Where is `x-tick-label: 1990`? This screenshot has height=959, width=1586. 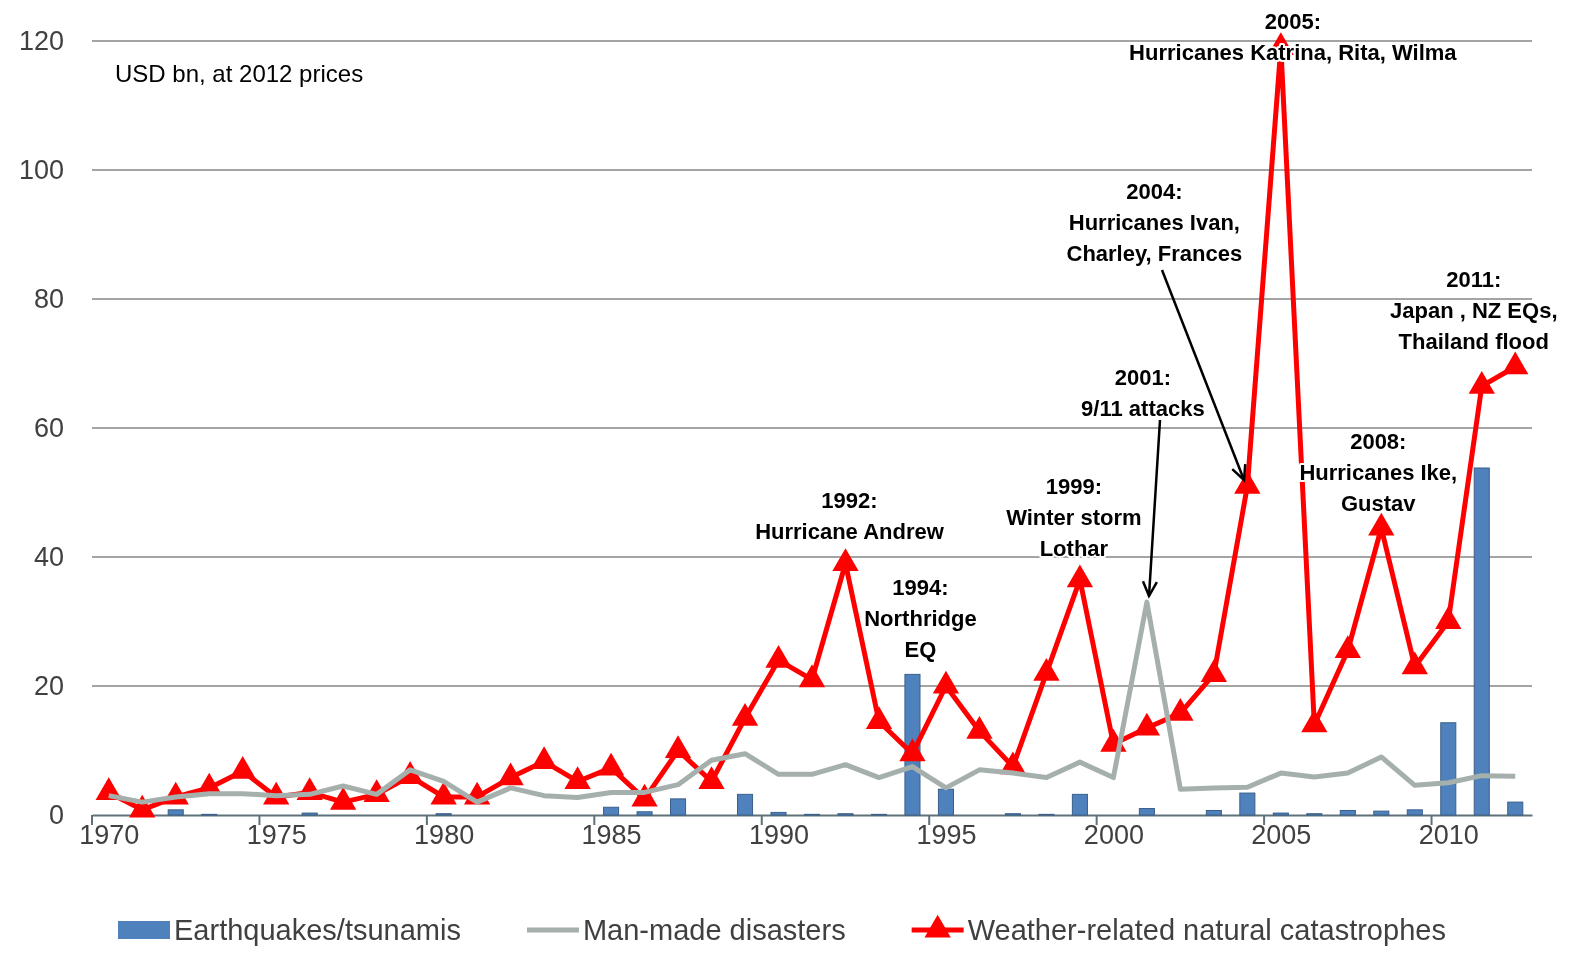
x-tick-label: 1990 is located at coordinates (779, 835).